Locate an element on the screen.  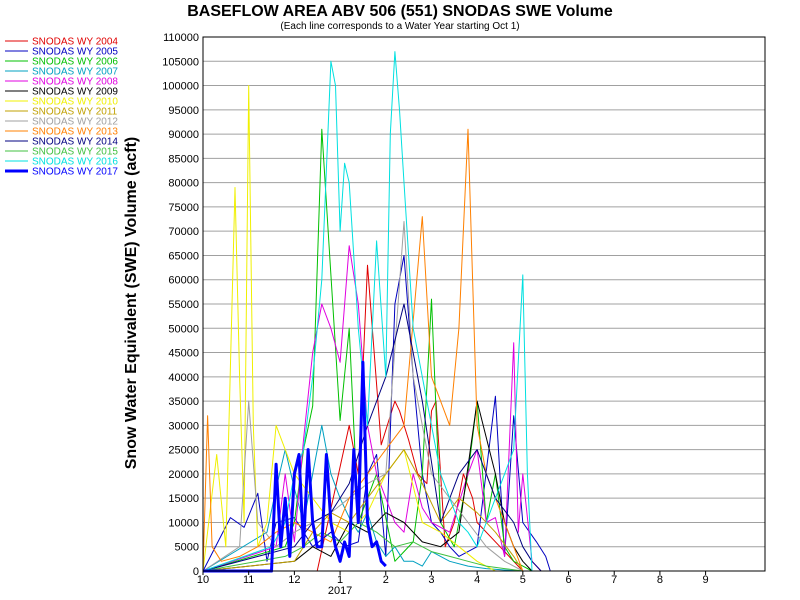
y-tick-label: 20000 is located at coordinates (183, 475).